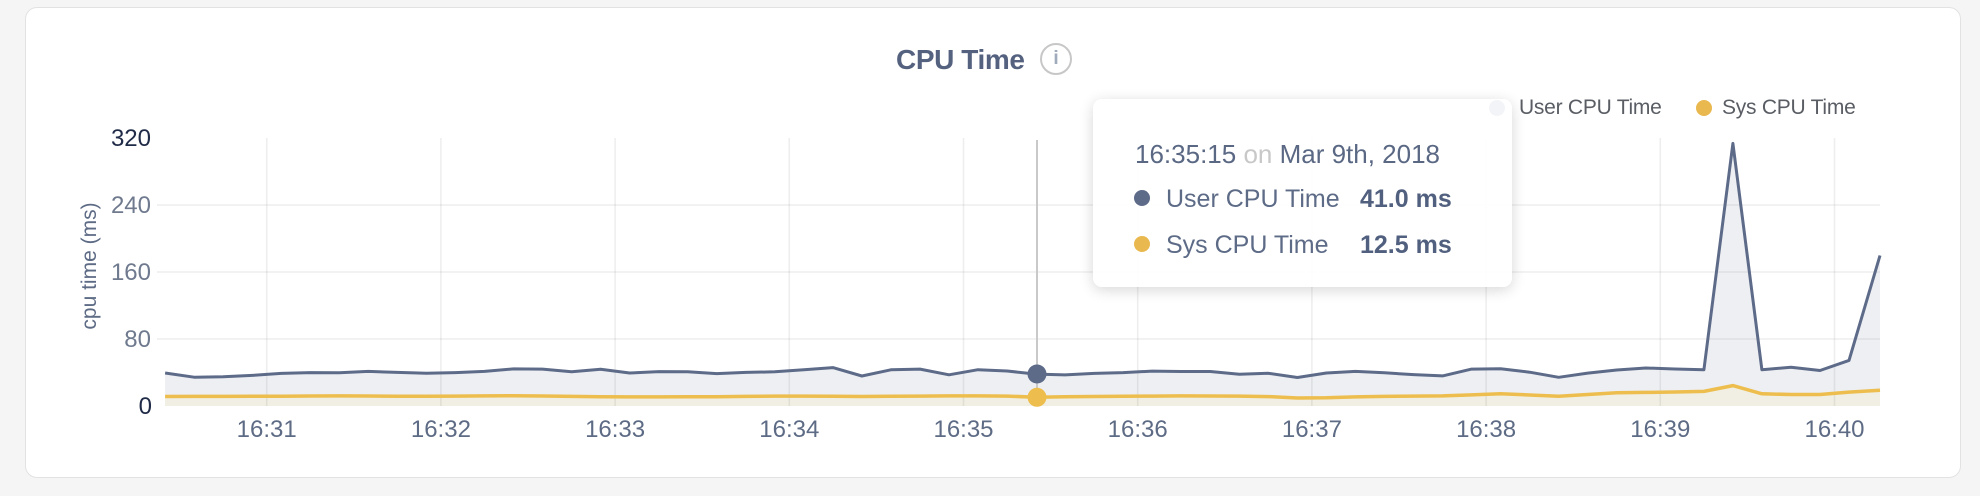  Describe the element at coordinates (789, 429) in the screenshot. I see `svg-text: 16:34` at that location.